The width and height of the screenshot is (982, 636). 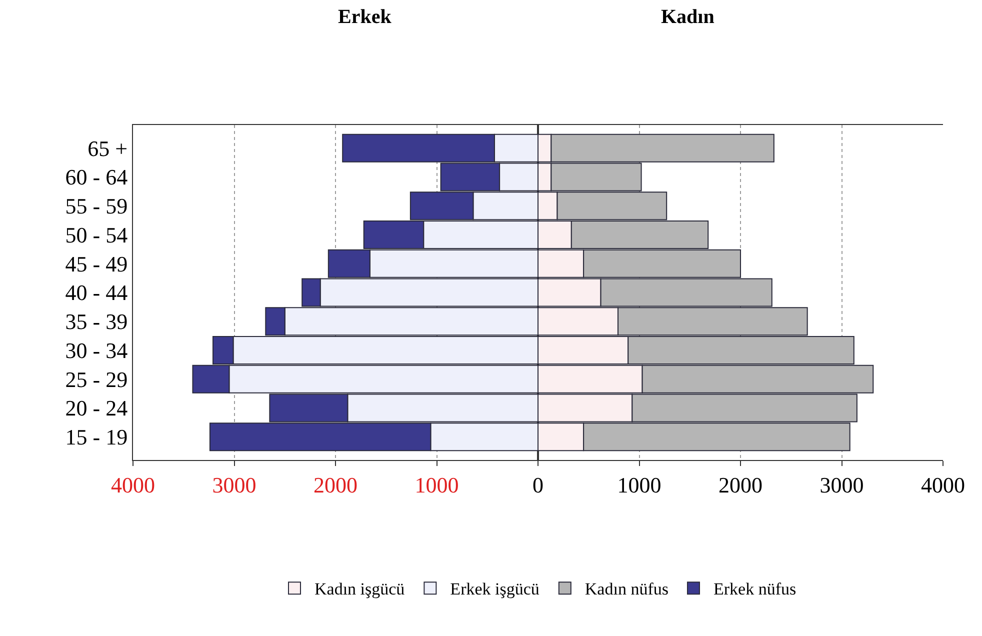 I want to click on text: Erkek, so click(x=365, y=17).